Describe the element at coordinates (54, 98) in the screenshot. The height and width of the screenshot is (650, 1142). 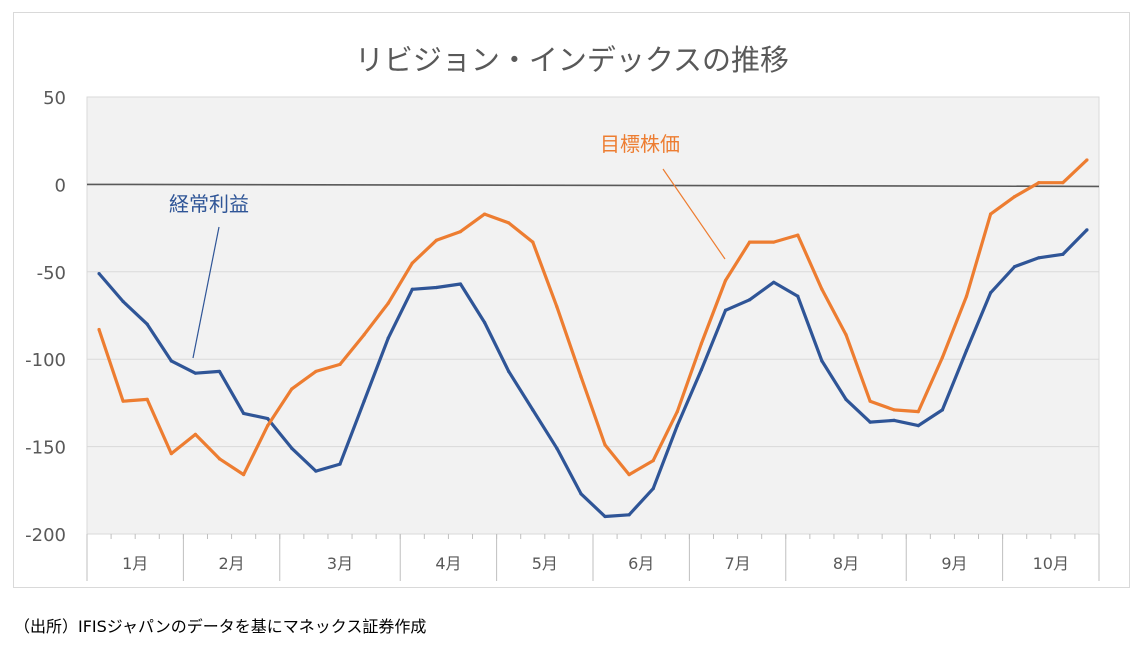
I see `y-tick-label: 50` at that location.